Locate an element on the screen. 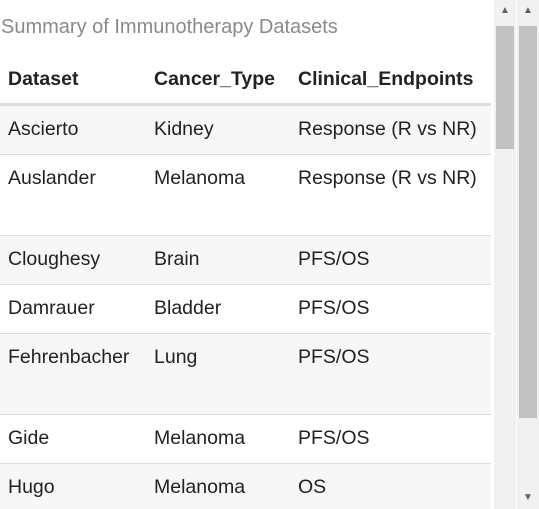 This screenshot has width=539, height=509. cell-dataset: Hugo is located at coordinates (73, 486).